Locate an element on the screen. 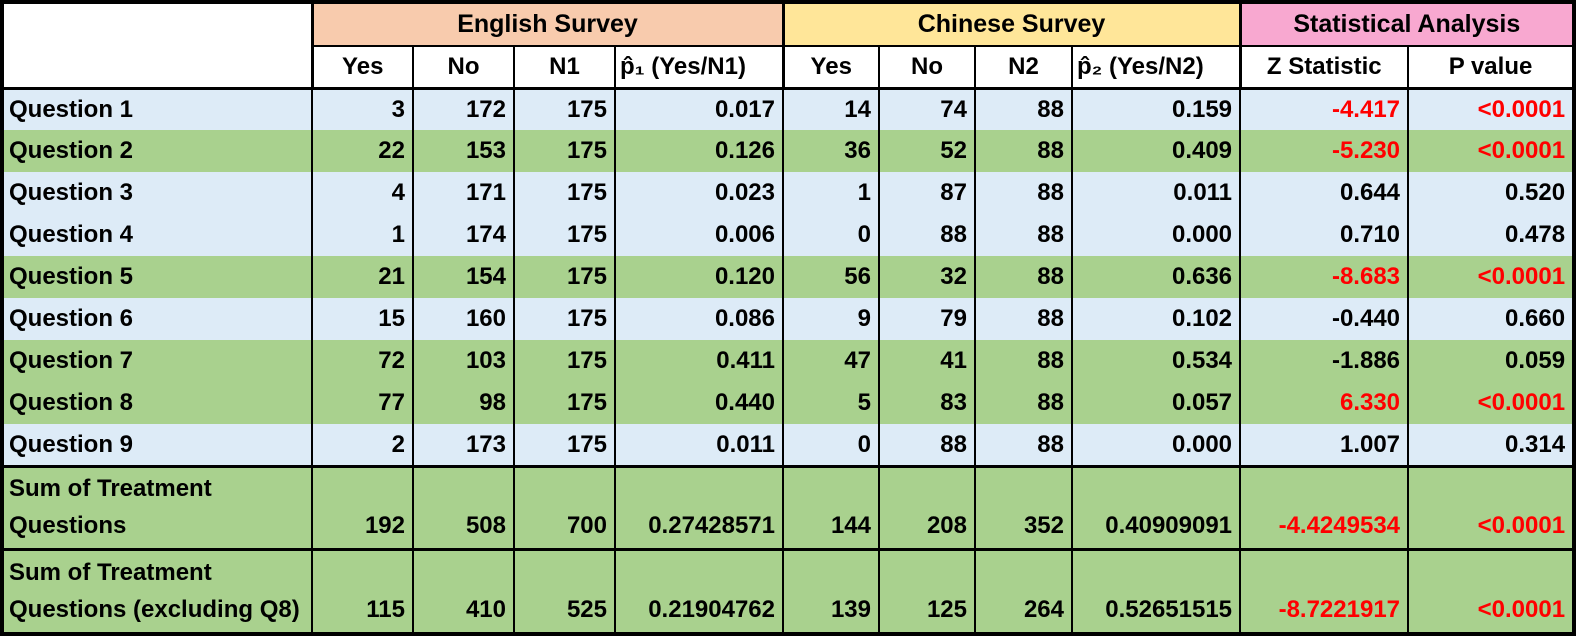 The height and width of the screenshot is (636, 1576). cell: 508 is located at coordinates (463, 508).